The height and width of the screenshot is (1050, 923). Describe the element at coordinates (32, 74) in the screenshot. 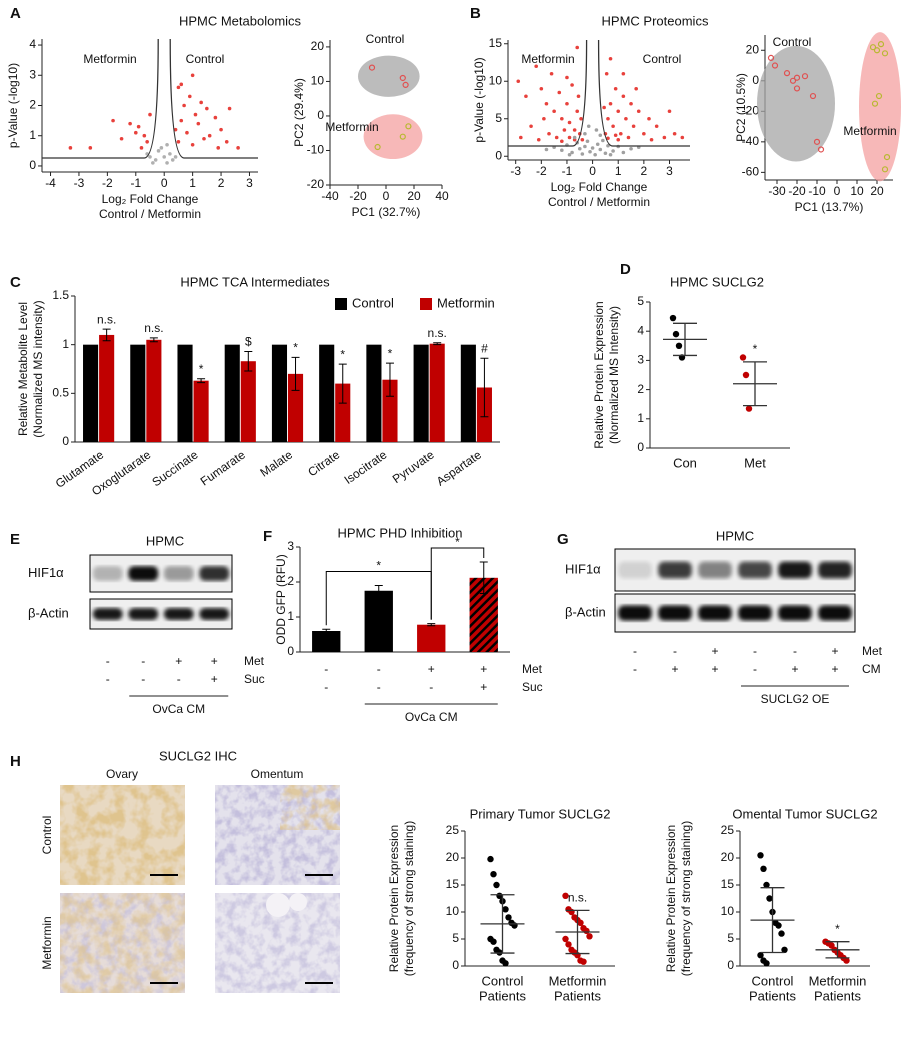

I see `y-tick-label: 3` at that location.